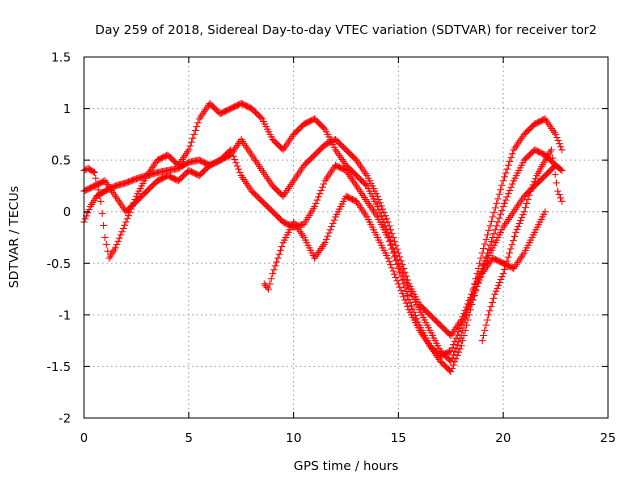  I want to click on x-tick-label: 15, so click(398, 437).